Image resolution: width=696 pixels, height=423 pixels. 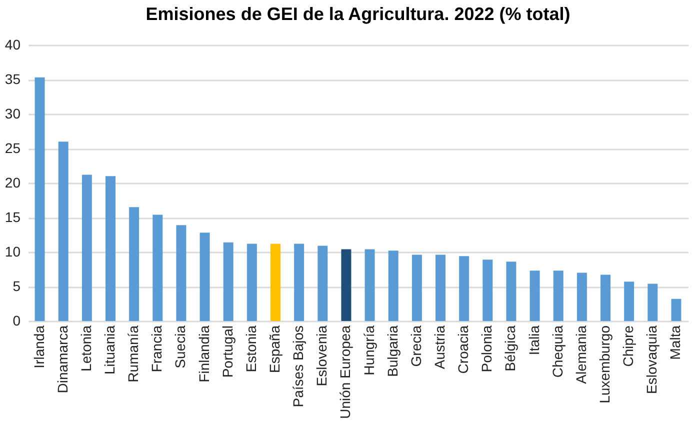 I want to click on x-tick-label: España, so click(x=274, y=349).